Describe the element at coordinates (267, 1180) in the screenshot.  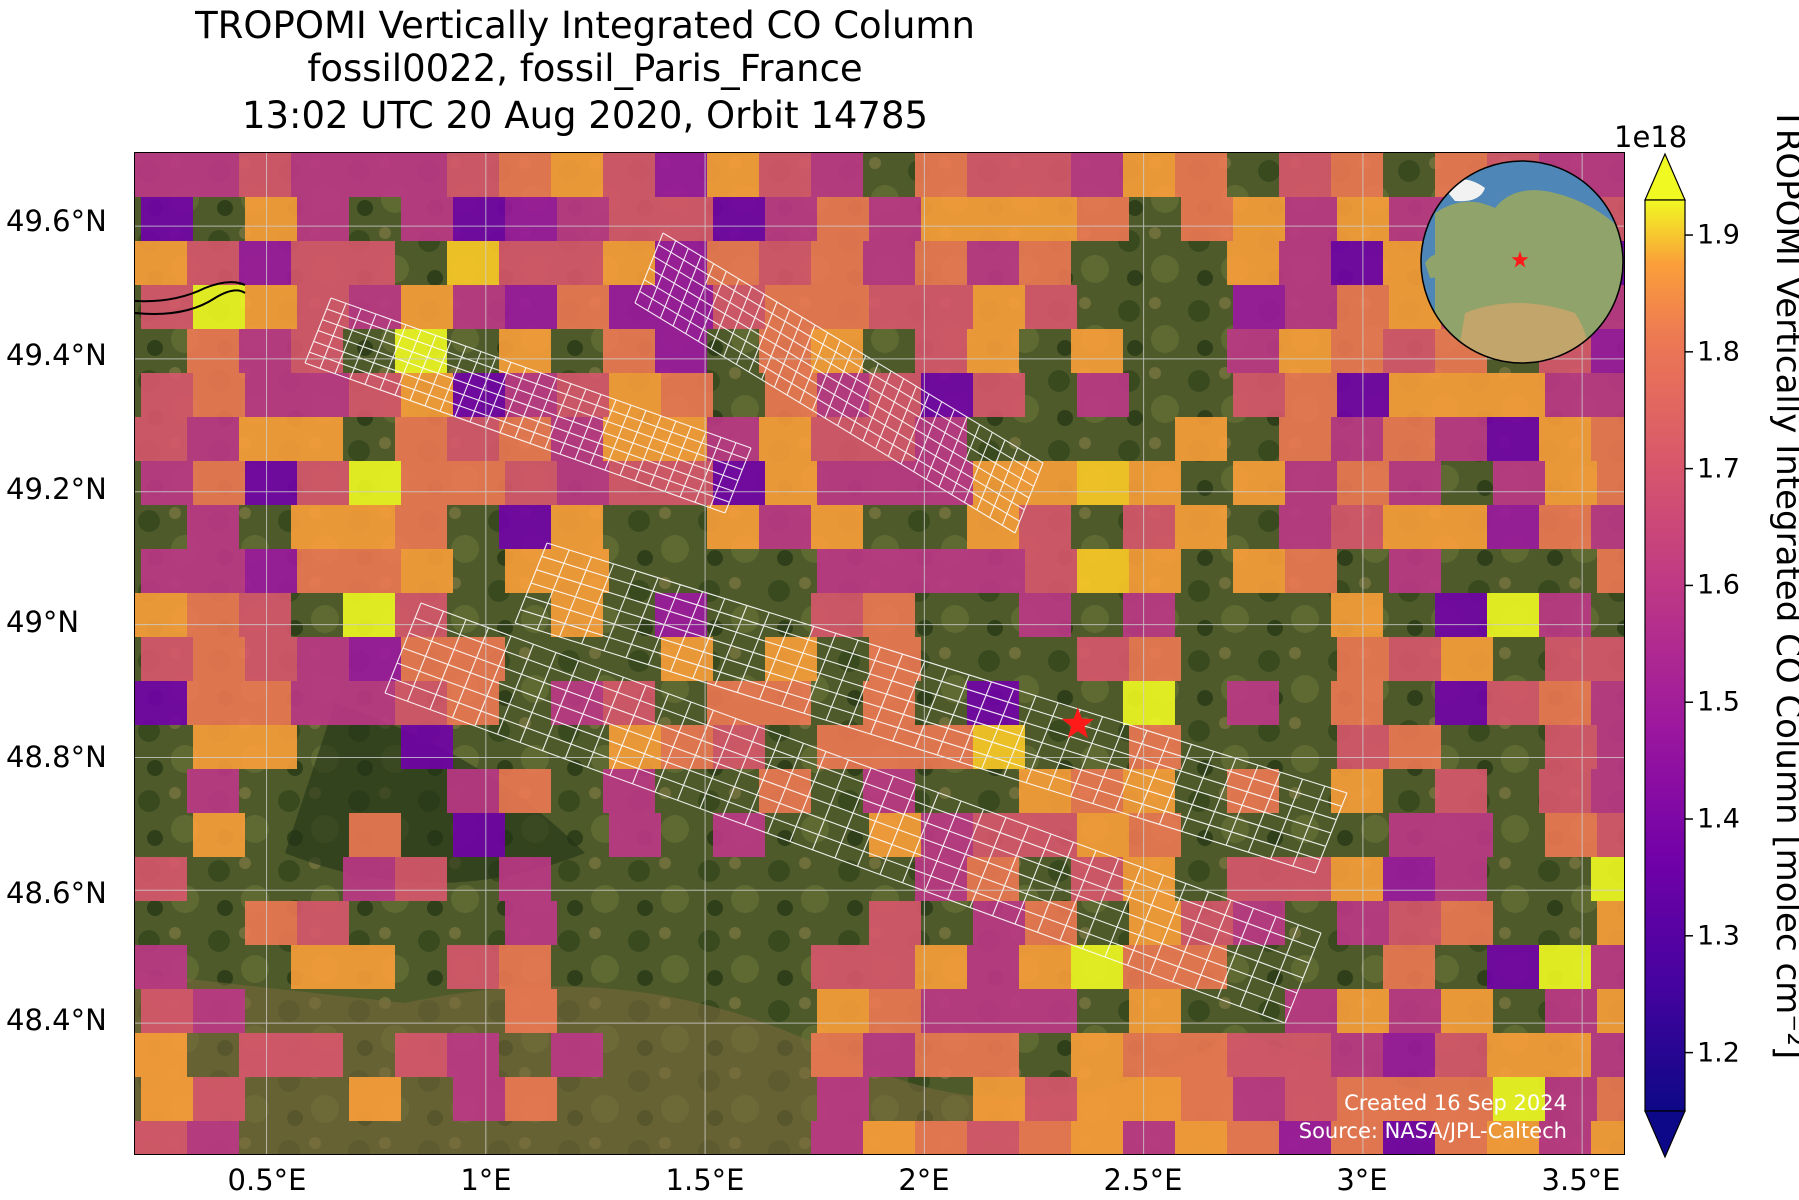
I see `x-tick-label: 0.5°E` at that location.